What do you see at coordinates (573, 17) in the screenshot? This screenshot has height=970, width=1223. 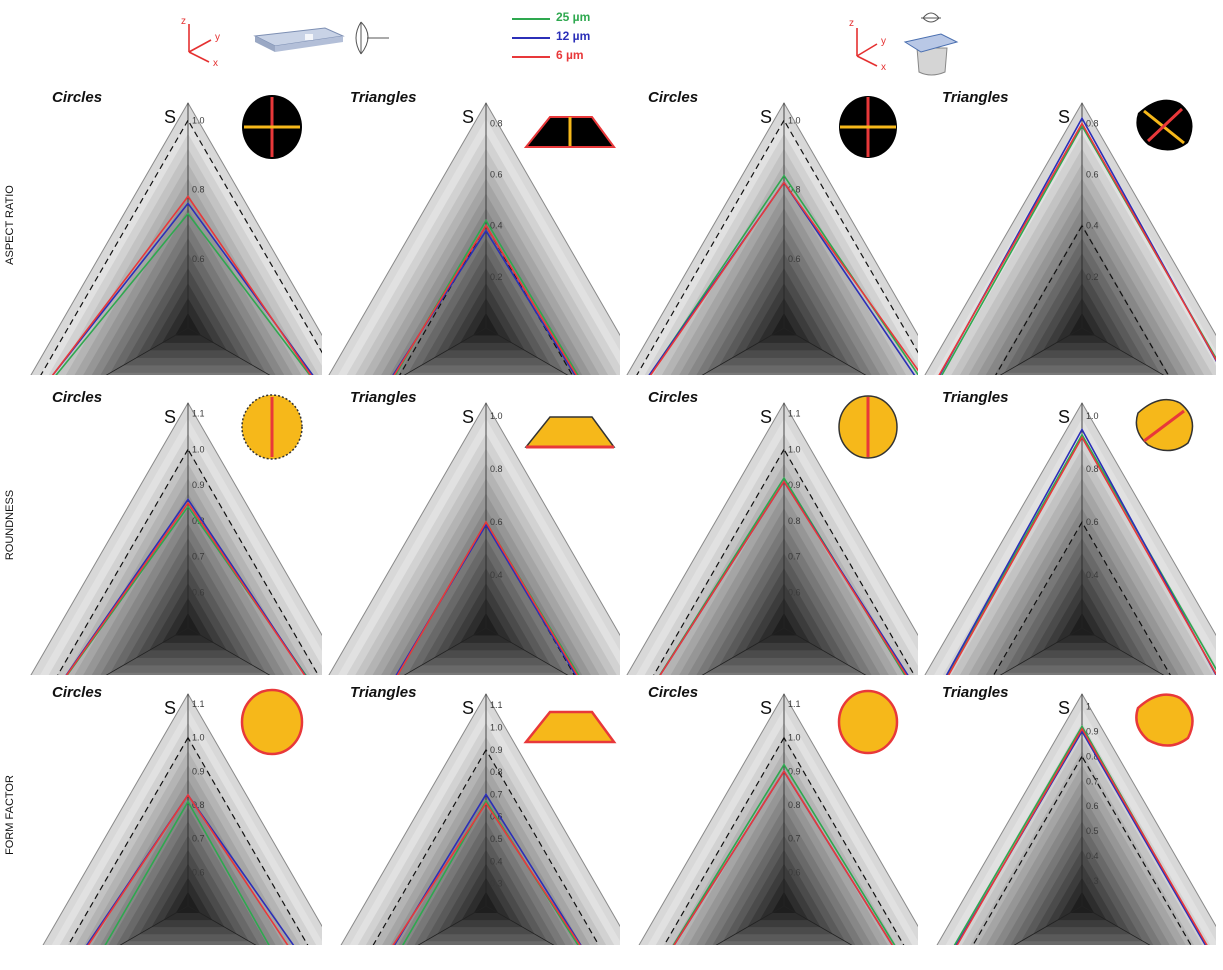 I see `legend-label-25um: 25 µm` at bounding box center [573, 17].